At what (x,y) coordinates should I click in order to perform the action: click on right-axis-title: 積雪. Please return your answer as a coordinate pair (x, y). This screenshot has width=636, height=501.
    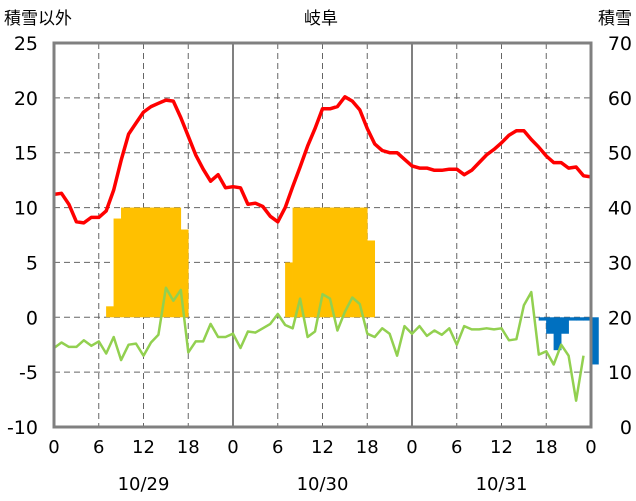
    Looking at the image, I should click on (615, 19).